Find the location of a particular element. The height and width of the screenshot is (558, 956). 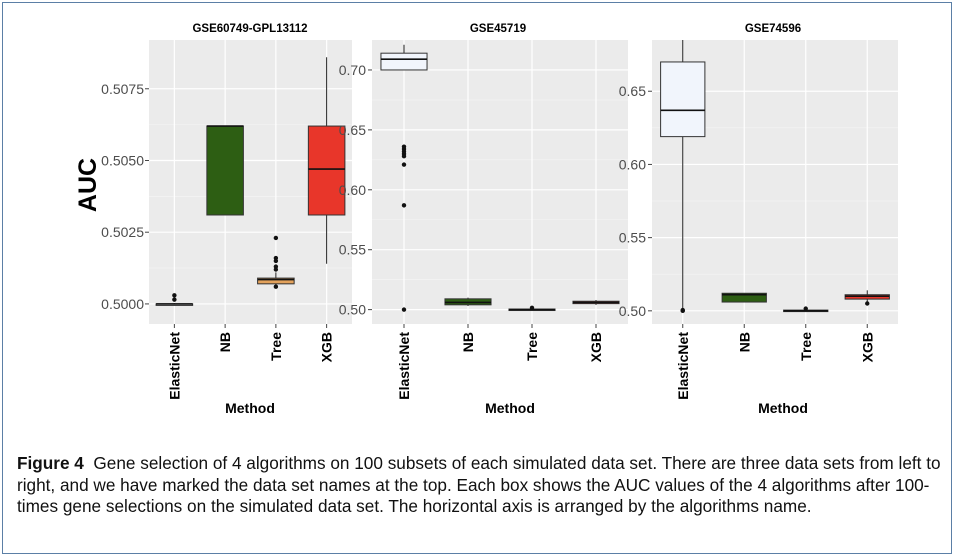

panel-title: GSE45719 is located at coordinates (498, 29).